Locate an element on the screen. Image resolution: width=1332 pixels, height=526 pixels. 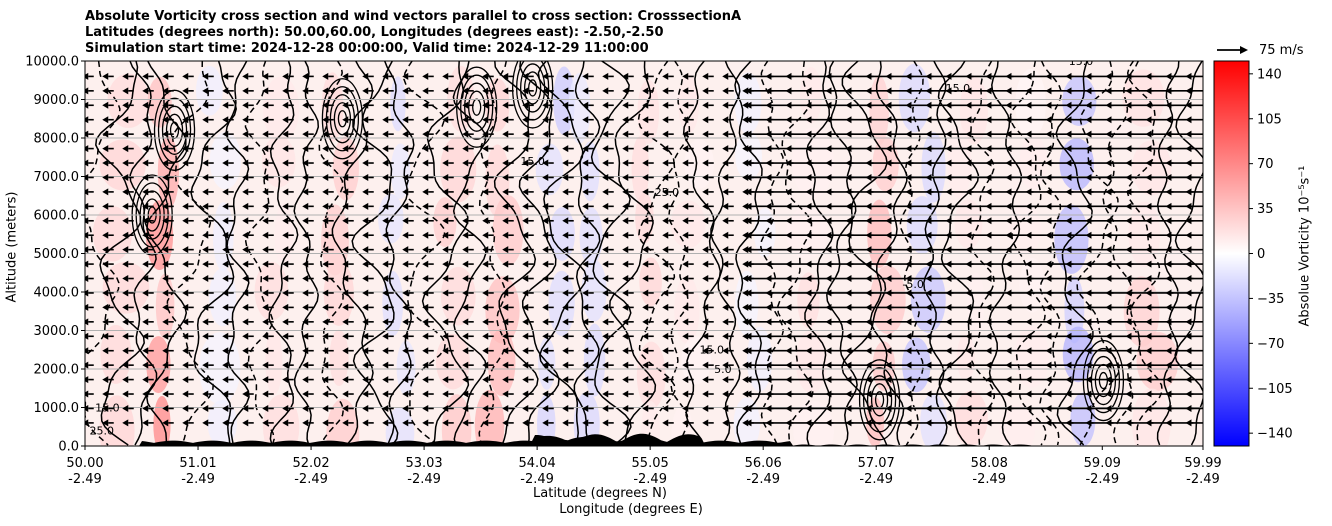
colorbar-tick-label: 140 is located at coordinates (1269, 74).